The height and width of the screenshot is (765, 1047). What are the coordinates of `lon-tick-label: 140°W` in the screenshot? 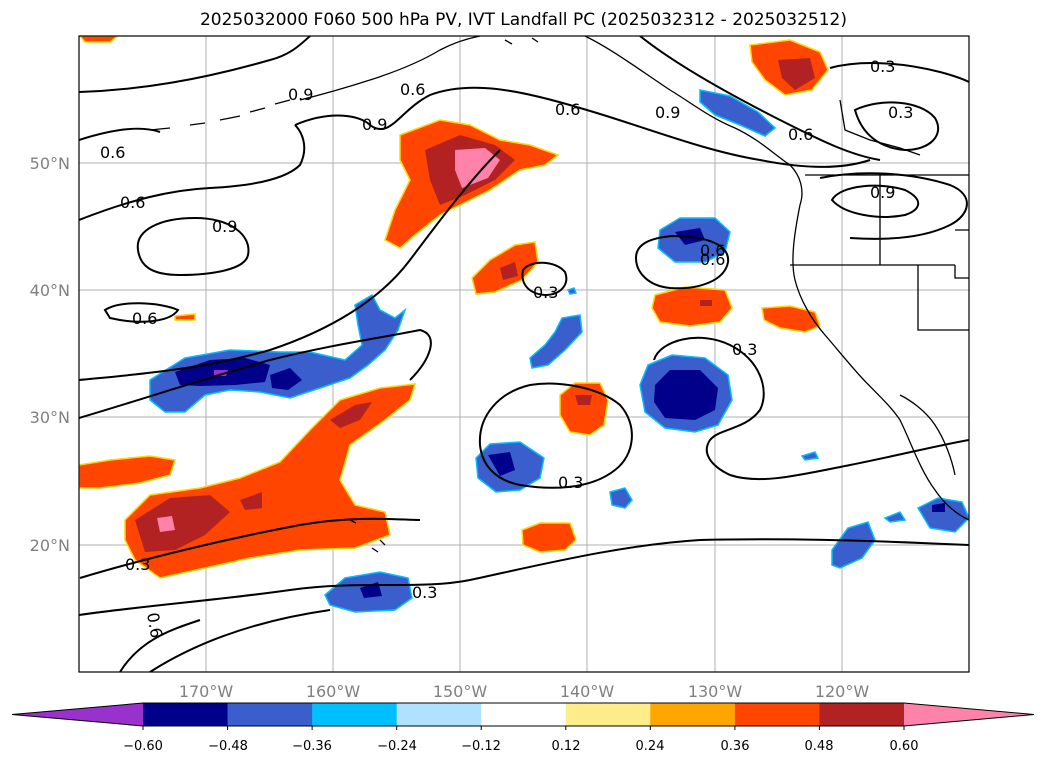 It's located at (587, 691).